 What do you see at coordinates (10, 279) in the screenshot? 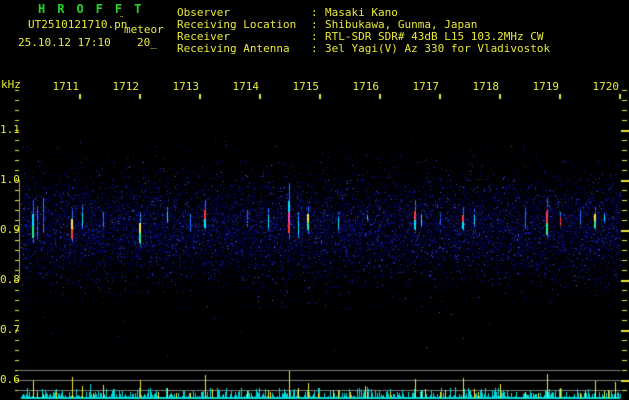
I see `y-axis-label: 0.8` at bounding box center [10, 279].